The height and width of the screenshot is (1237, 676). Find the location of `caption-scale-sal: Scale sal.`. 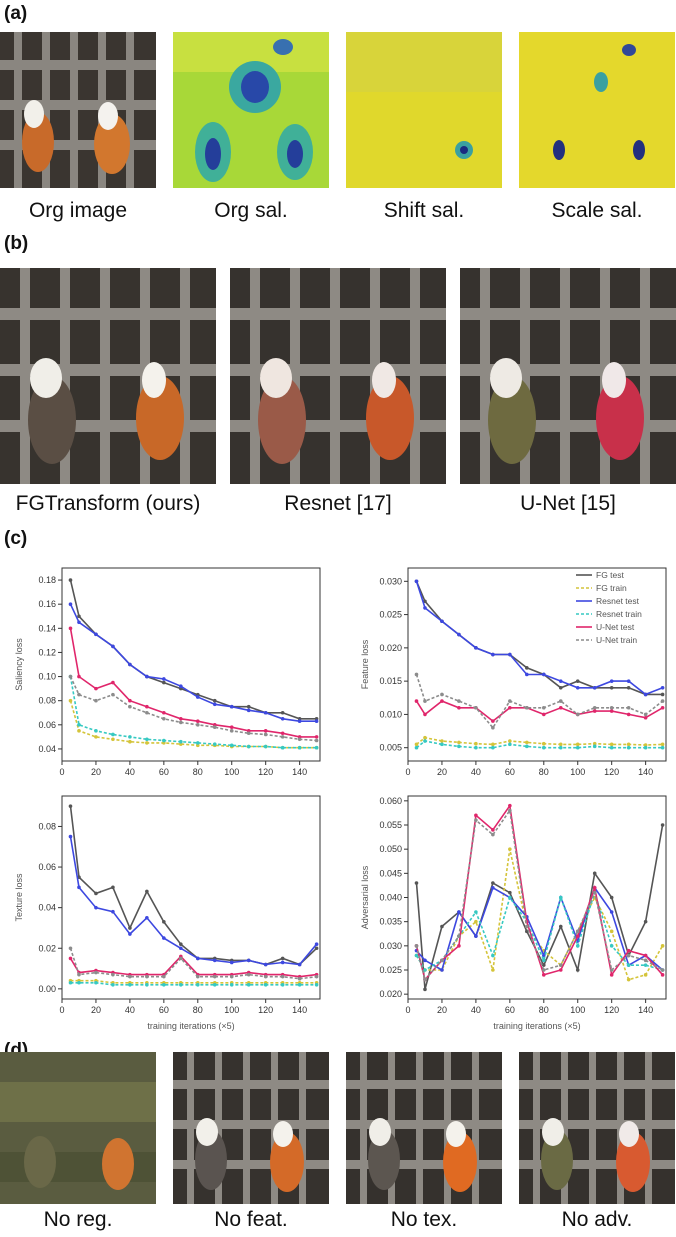

caption-scale-sal: Scale sal. is located at coordinates (597, 210).